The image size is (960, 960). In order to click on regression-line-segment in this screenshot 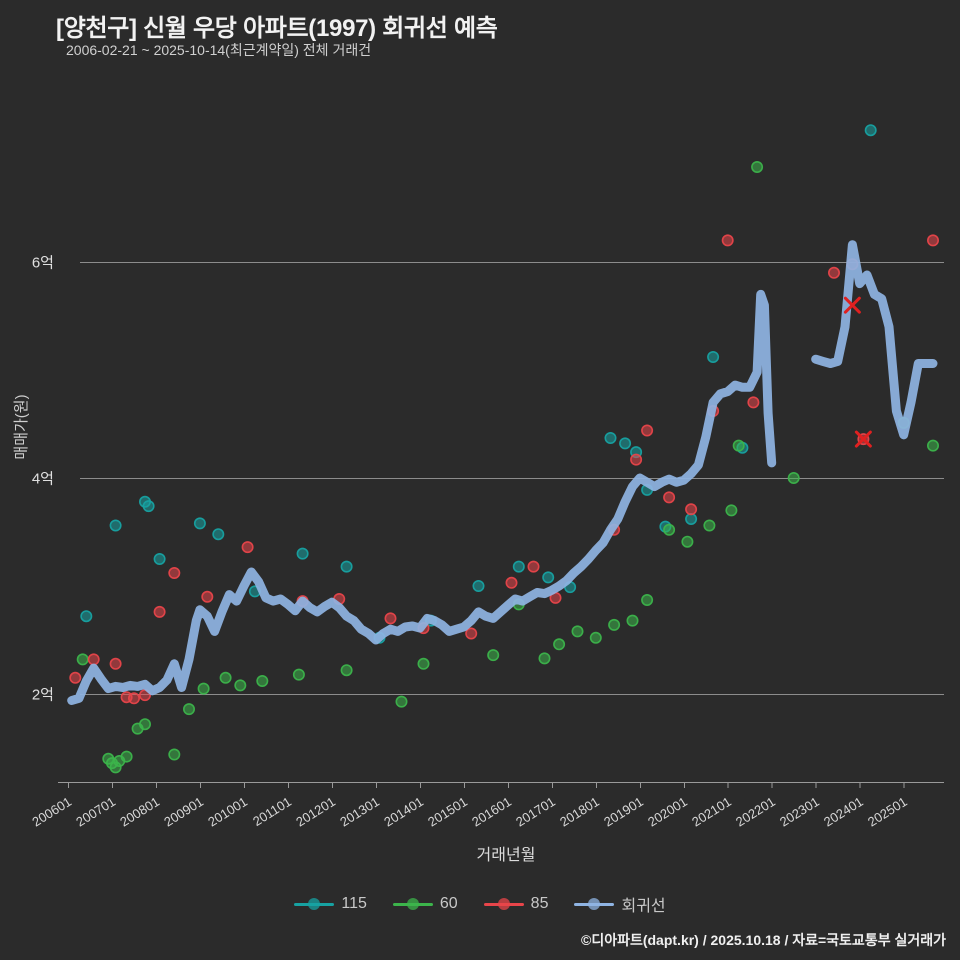, I will do `click(874, 340)`.